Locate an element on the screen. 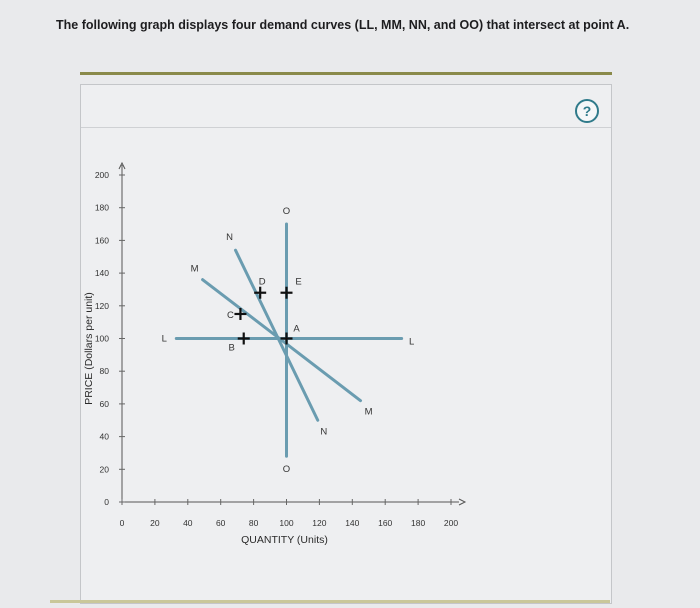  x-tick-label: 200 is located at coordinates (451, 523).